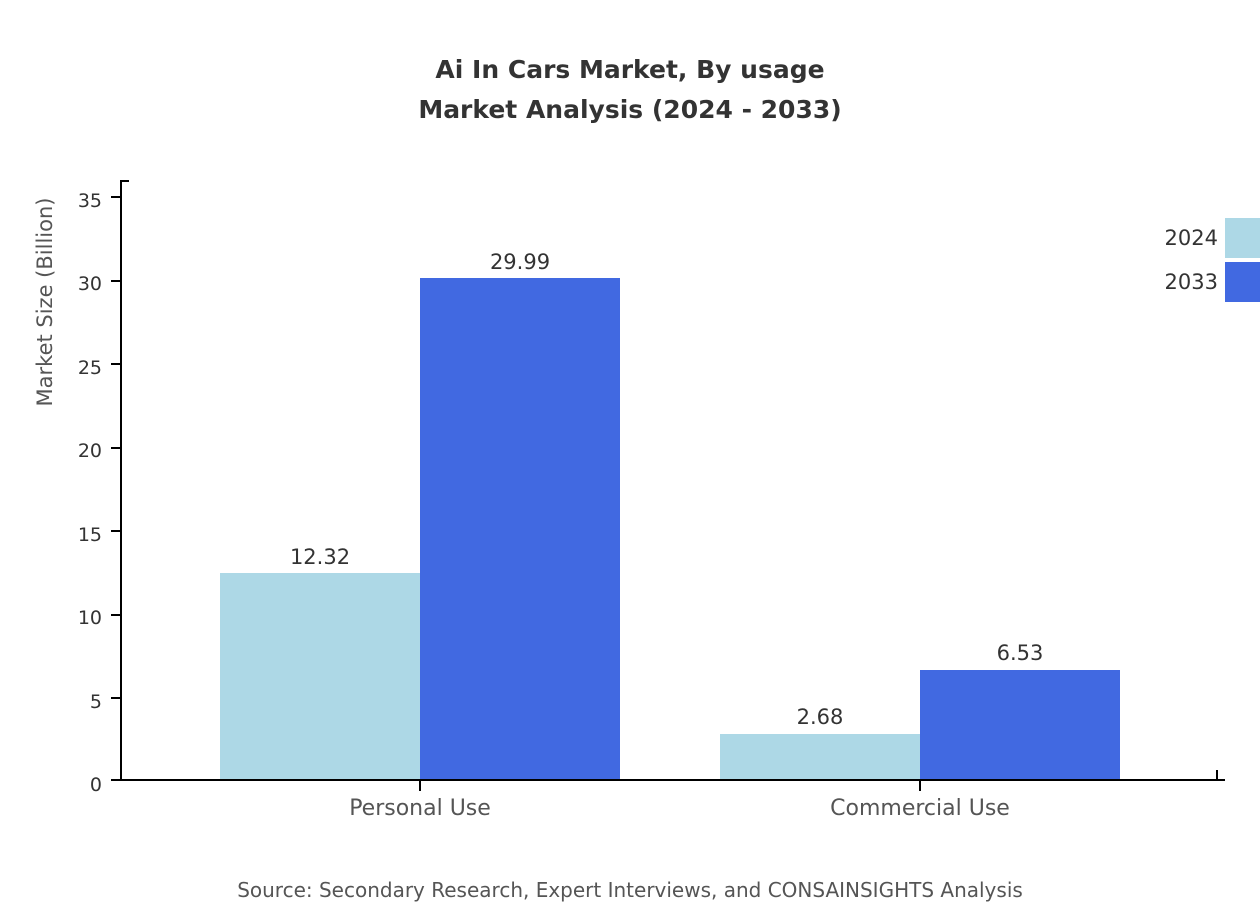 Image resolution: width=1260 pixels, height=920 pixels. I want to click on y-tick-label-5: 5, so click(95, 702).